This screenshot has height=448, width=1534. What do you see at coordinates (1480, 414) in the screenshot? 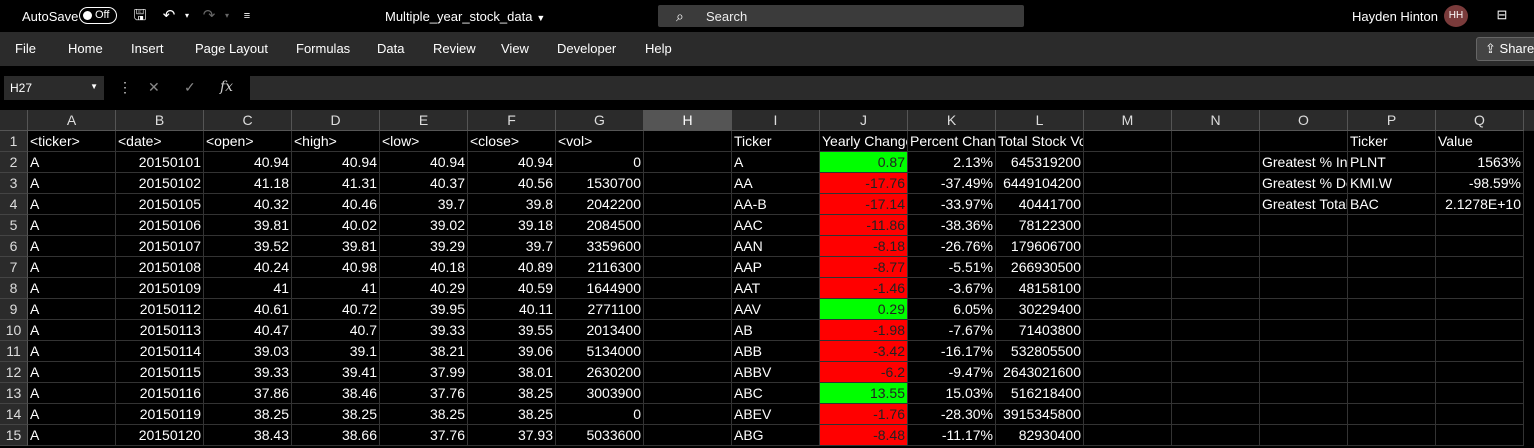
I see `cell-q14` at bounding box center [1480, 414].